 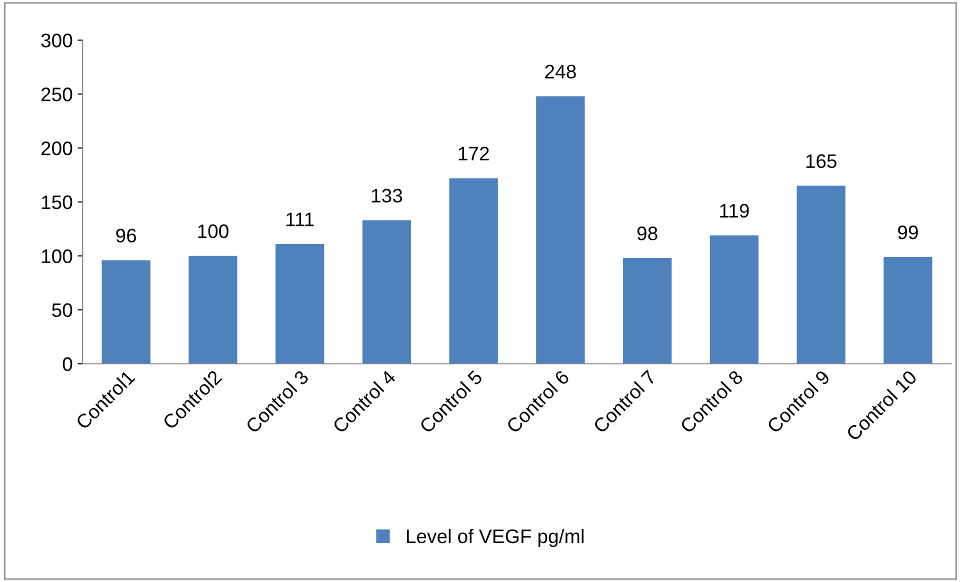 What do you see at coordinates (56, 95) in the screenshot?
I see `y-tick-label: 250` at bounding box center [56, 95].